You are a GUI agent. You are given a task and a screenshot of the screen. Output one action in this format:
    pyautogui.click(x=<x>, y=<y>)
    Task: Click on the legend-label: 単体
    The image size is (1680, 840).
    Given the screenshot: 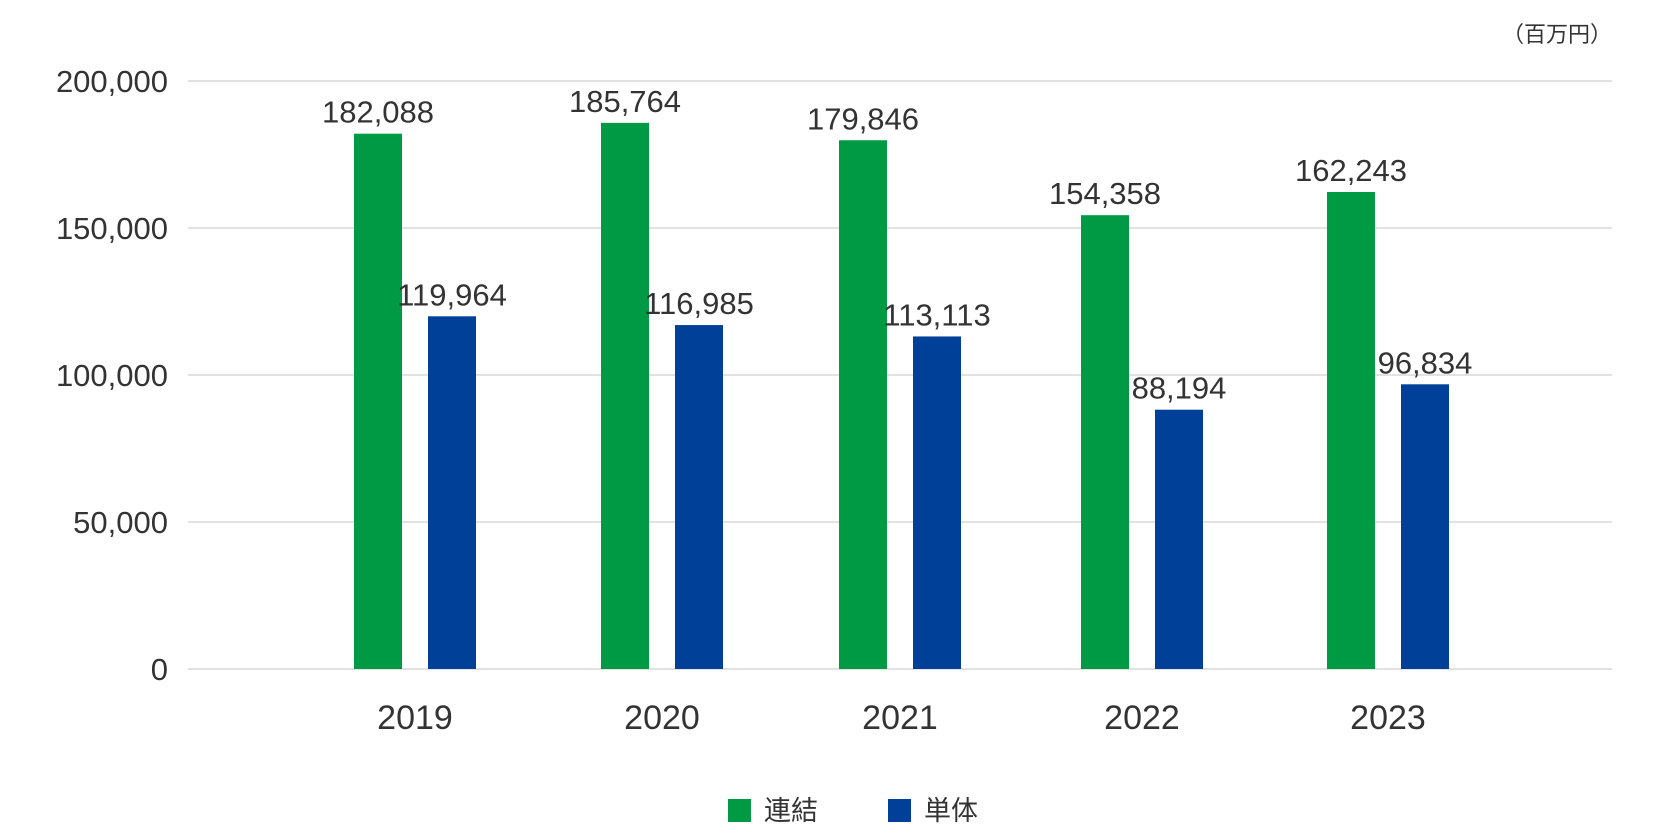 What is the action you would take?
    pyautogui.click(x=951, y=811)
    